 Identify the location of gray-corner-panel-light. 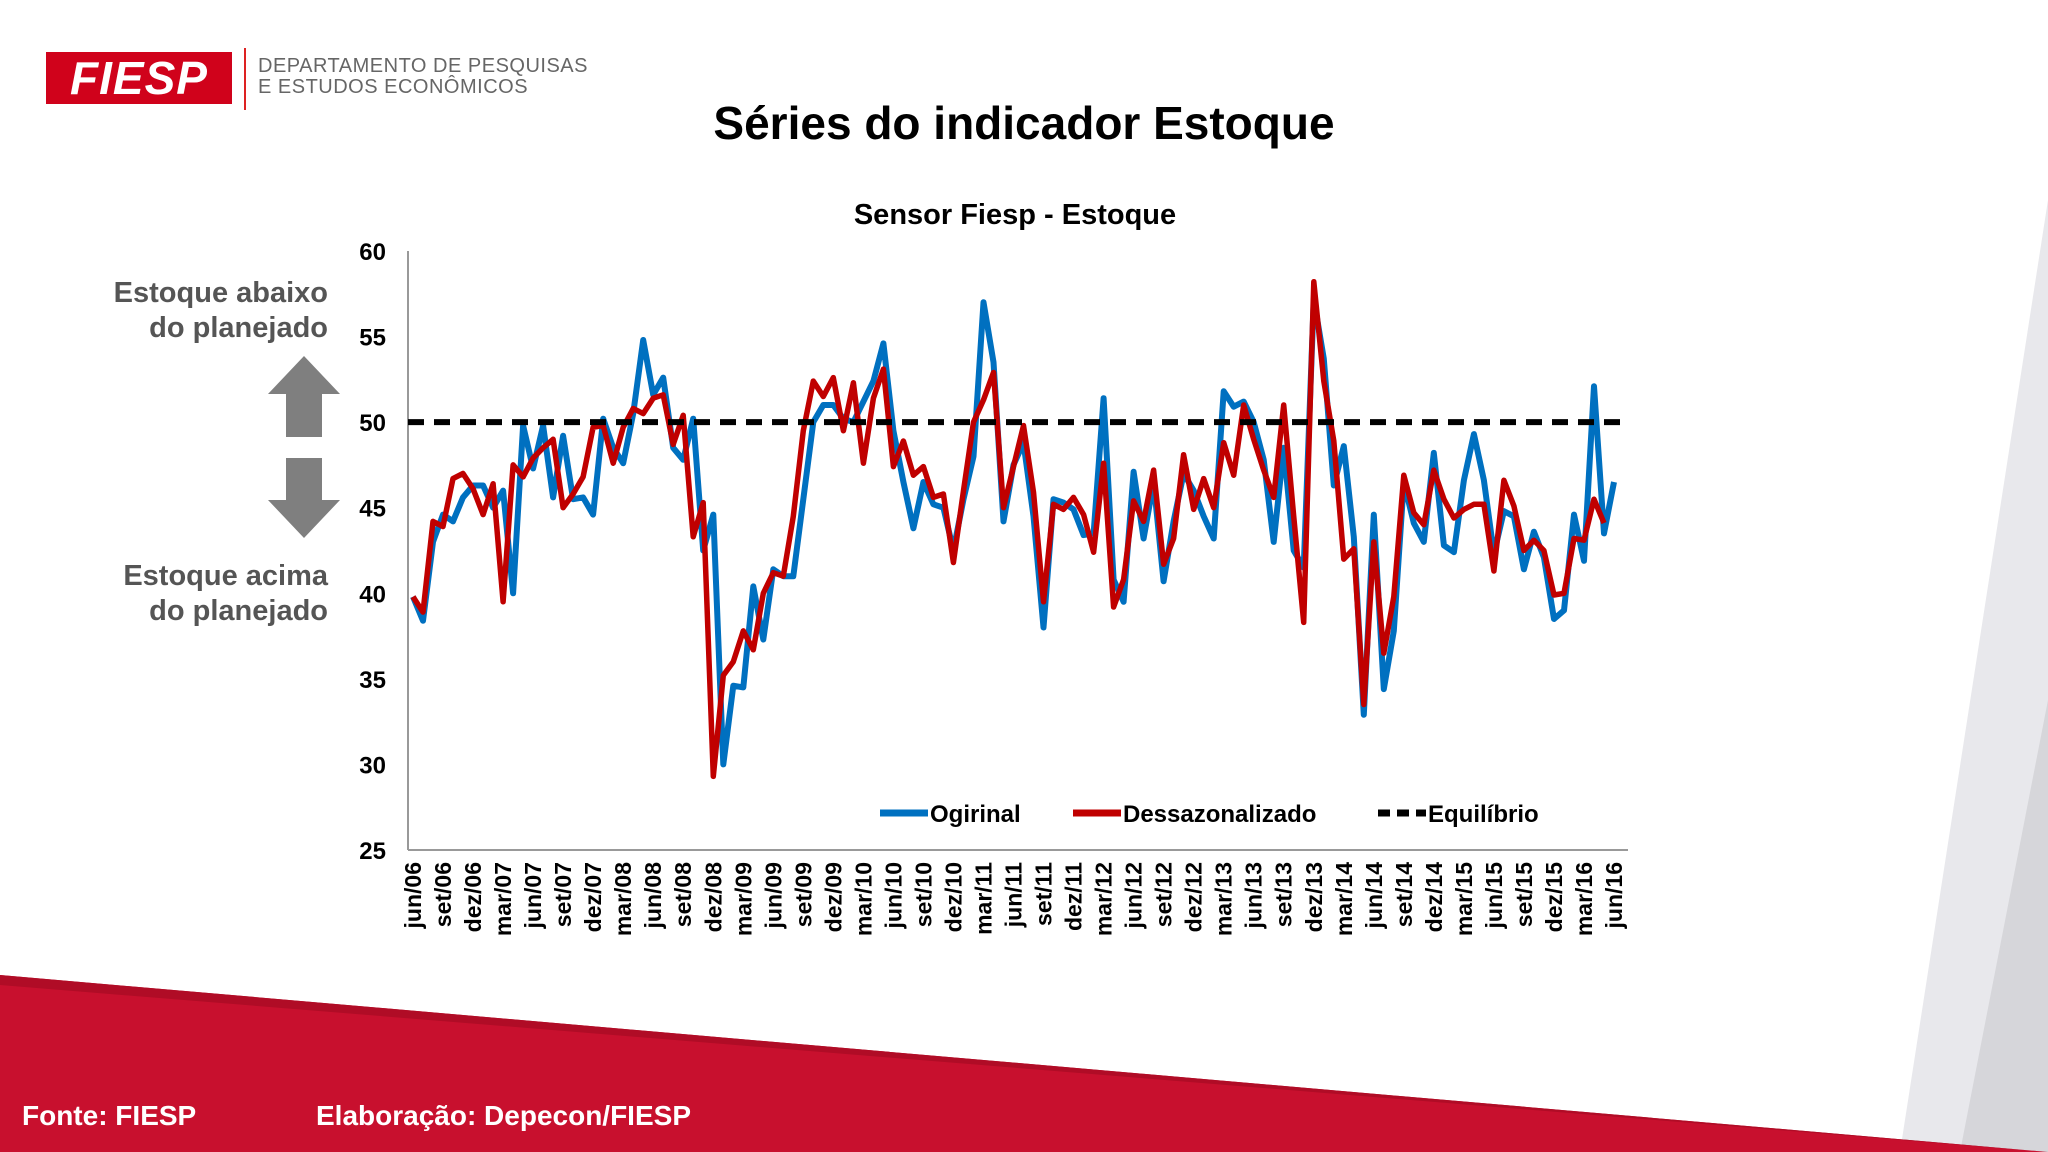
(2004, 926).